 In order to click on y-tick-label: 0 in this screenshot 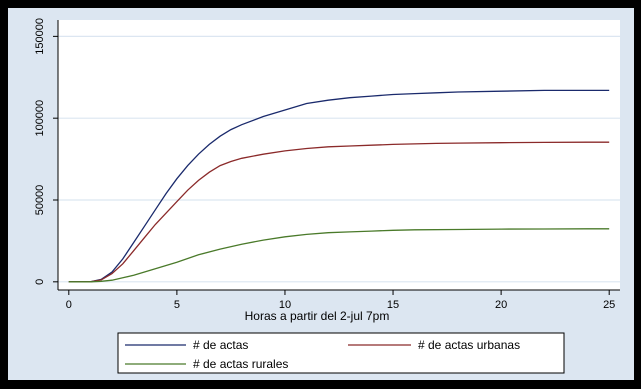, I will do `click(40, 282)`.